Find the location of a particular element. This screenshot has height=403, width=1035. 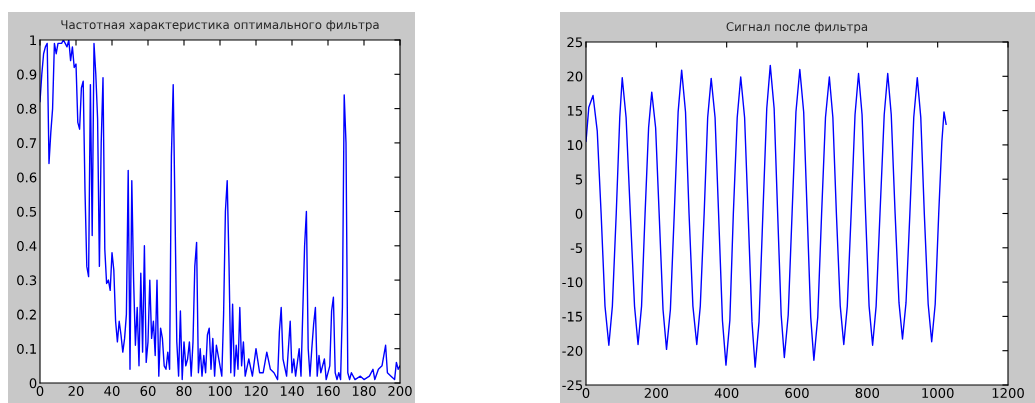

x-tick-label: 80 is located at coordinates (184, 391).